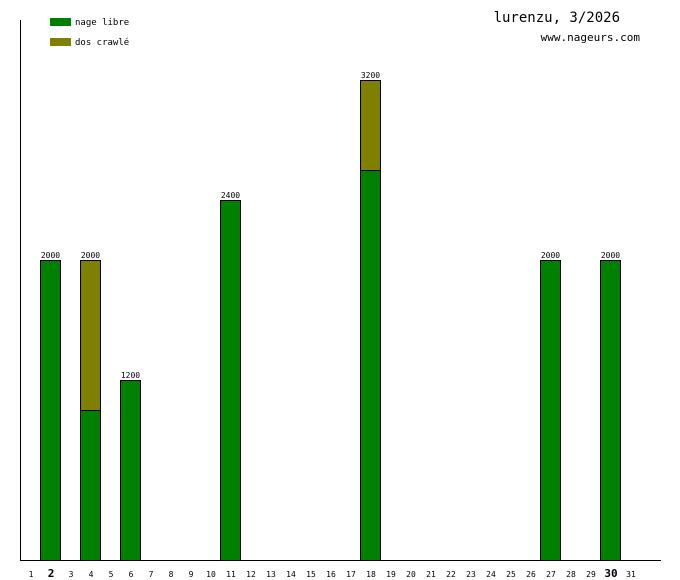  Describe the element at coordinates (557, 18) in the screenshot. I see `chart-title: lurenzu, 3/2026` at that location.